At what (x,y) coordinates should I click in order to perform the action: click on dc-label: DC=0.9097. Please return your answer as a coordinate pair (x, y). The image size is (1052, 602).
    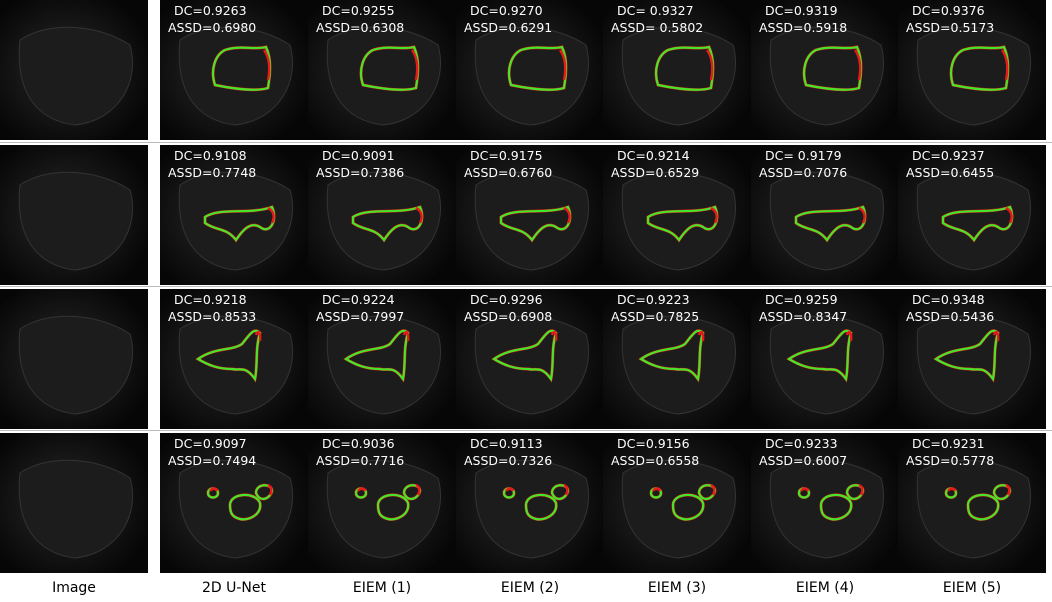
    Looking at the image, I should click on (210, 443).